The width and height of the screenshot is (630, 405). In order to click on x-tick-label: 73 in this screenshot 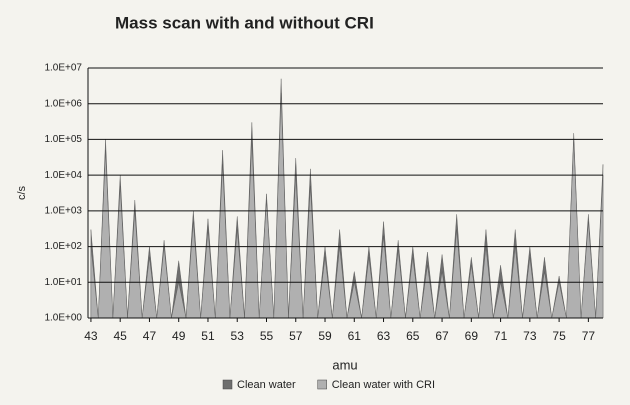, I will do `click(530, 336)`.